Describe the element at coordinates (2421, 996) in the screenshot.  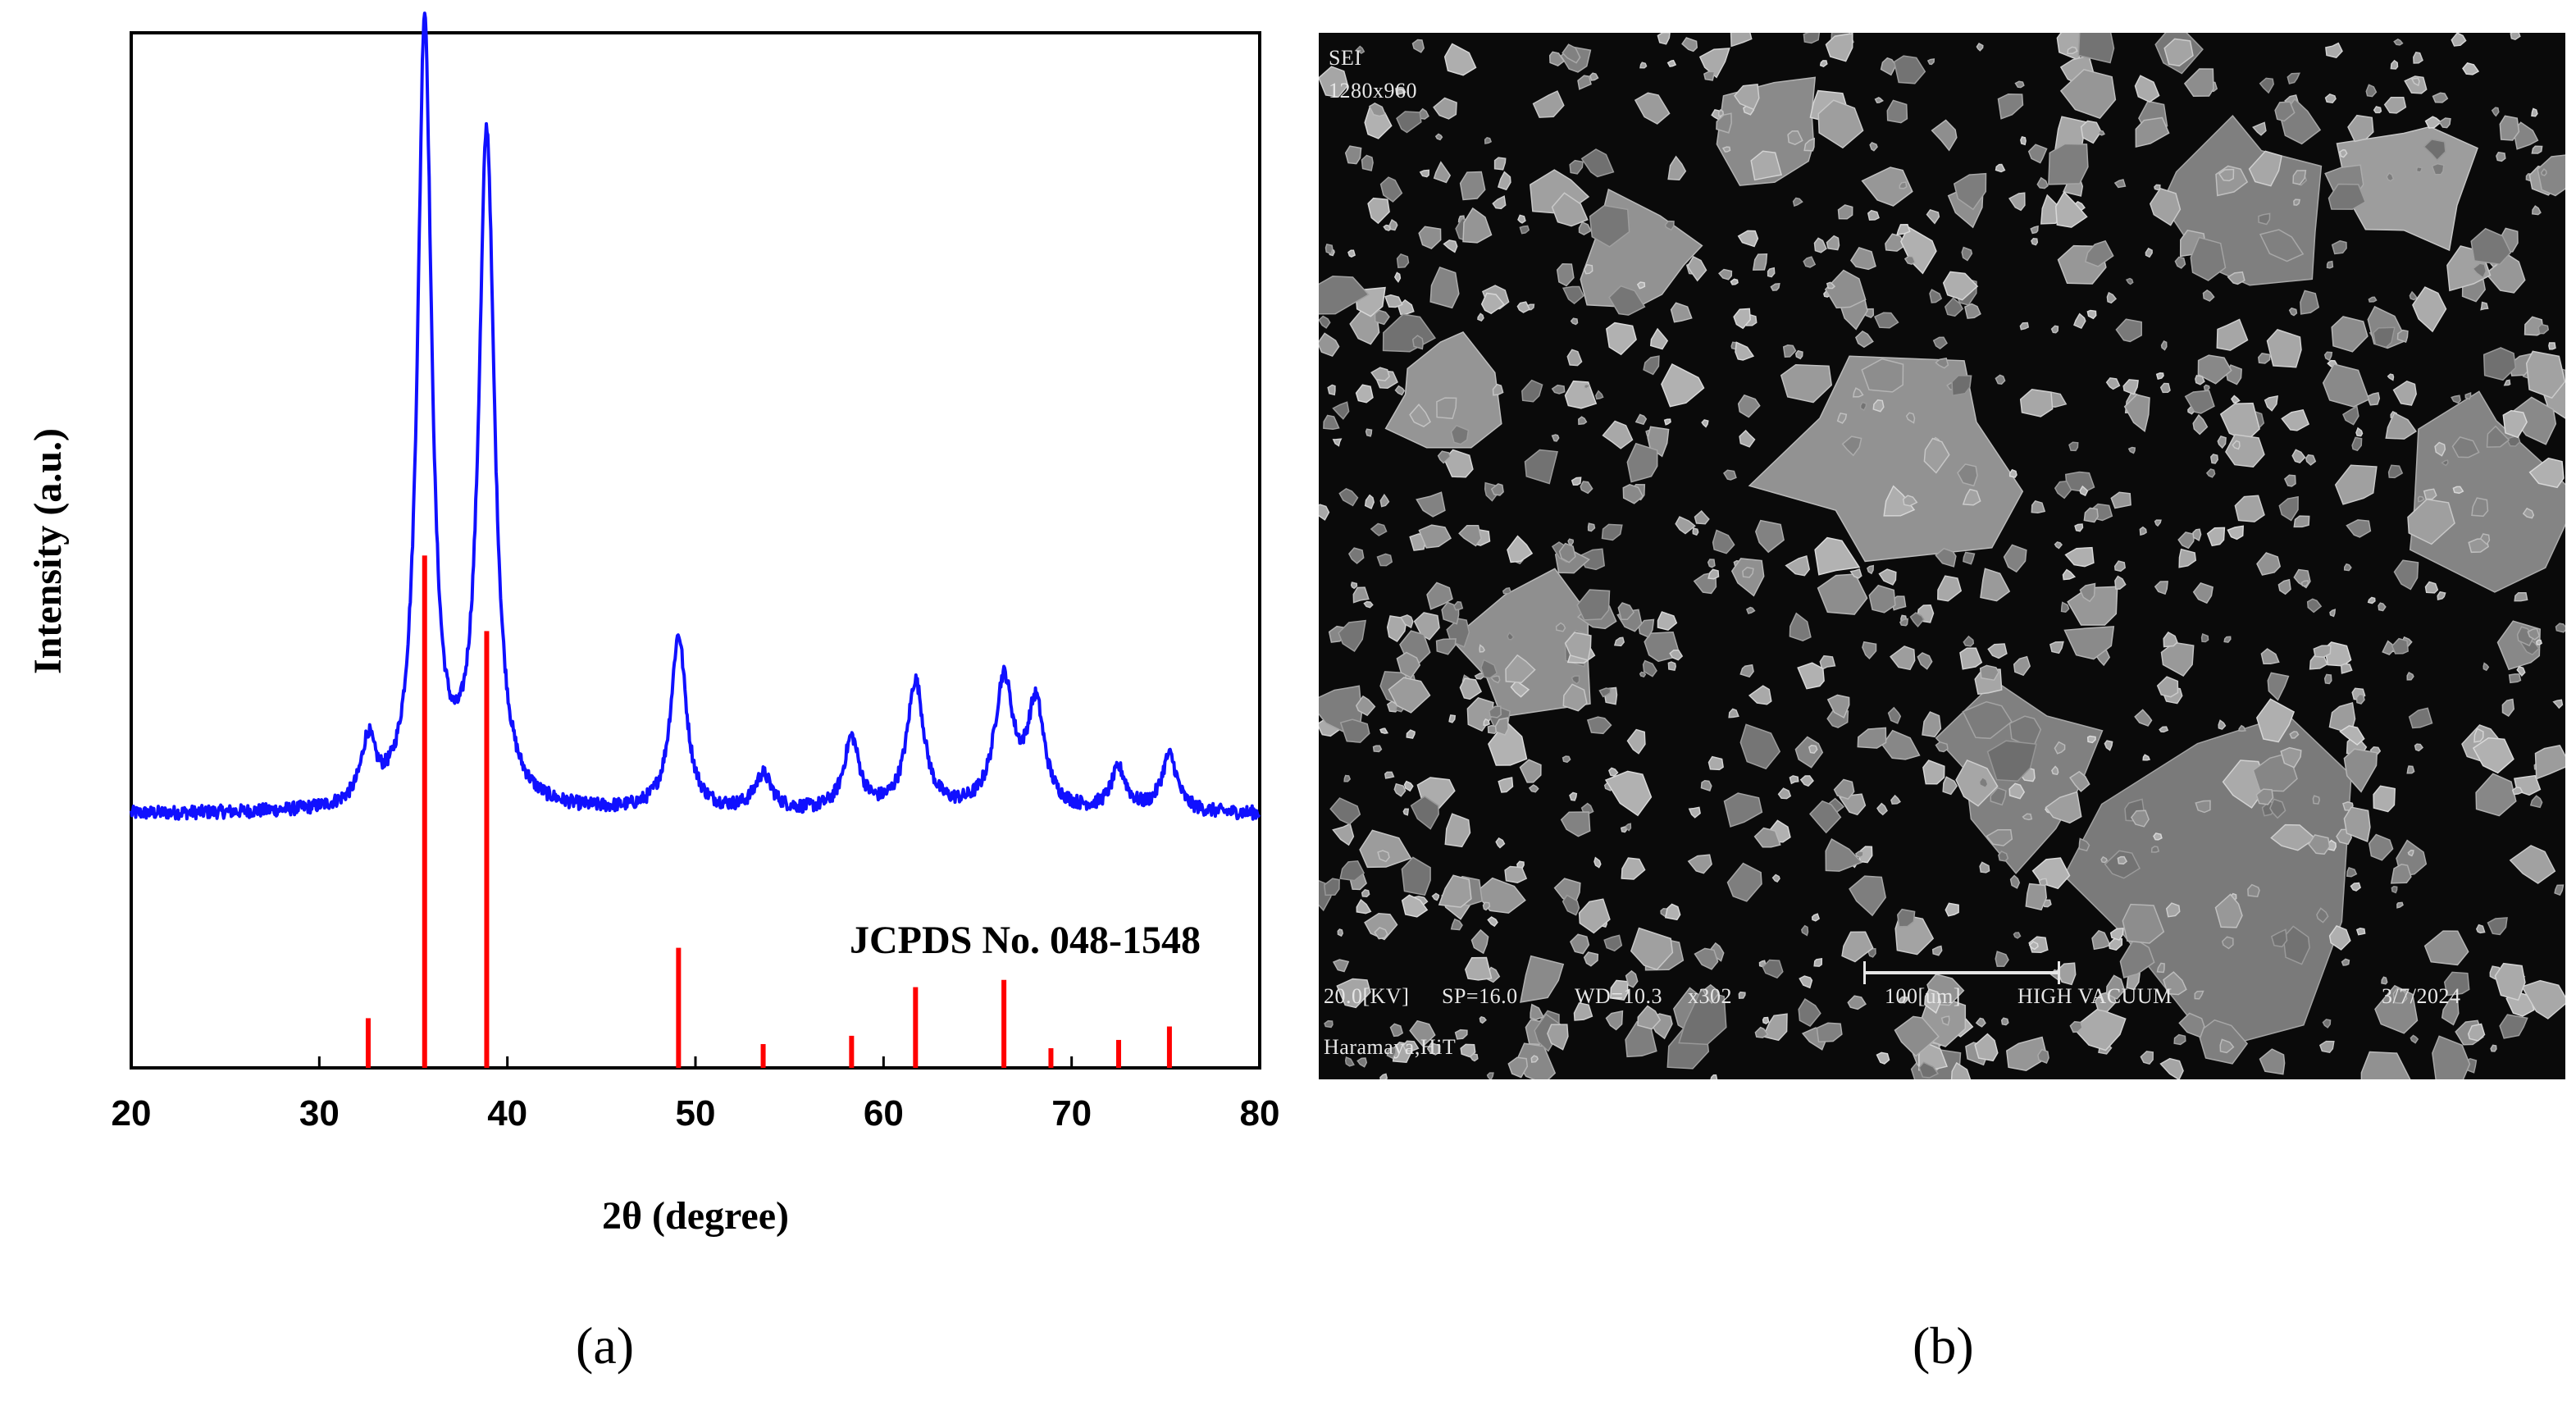
I see `sem-footer-date: 3/7/2024` at that location.